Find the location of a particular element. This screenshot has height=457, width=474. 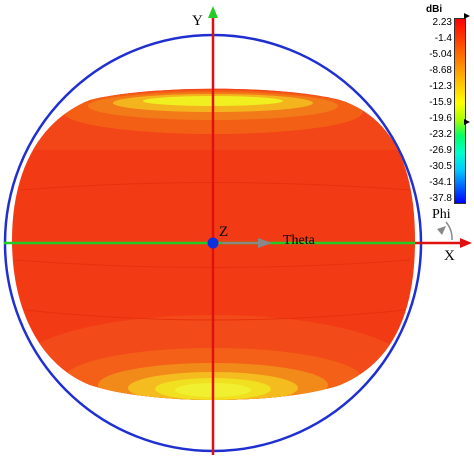

legend-tick-label: 2.23 is located at coordinates (442, 22).